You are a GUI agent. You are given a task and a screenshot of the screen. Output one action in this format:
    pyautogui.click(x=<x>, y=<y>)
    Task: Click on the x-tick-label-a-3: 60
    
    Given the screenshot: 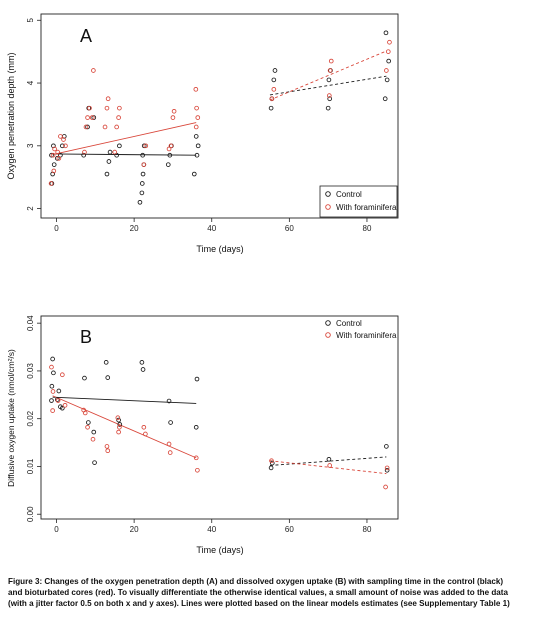 What is the action you would take?
    pyautogui.click(x=289, y=228)
    